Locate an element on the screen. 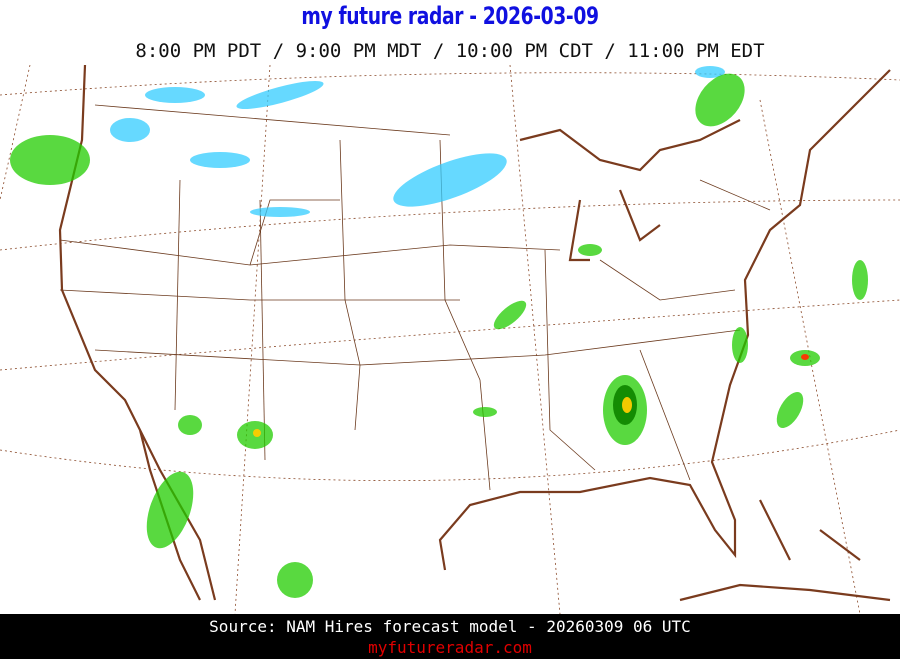 The image size is (900, 659). site-link: myfutureradar.com is located at coordinates (450, 647).